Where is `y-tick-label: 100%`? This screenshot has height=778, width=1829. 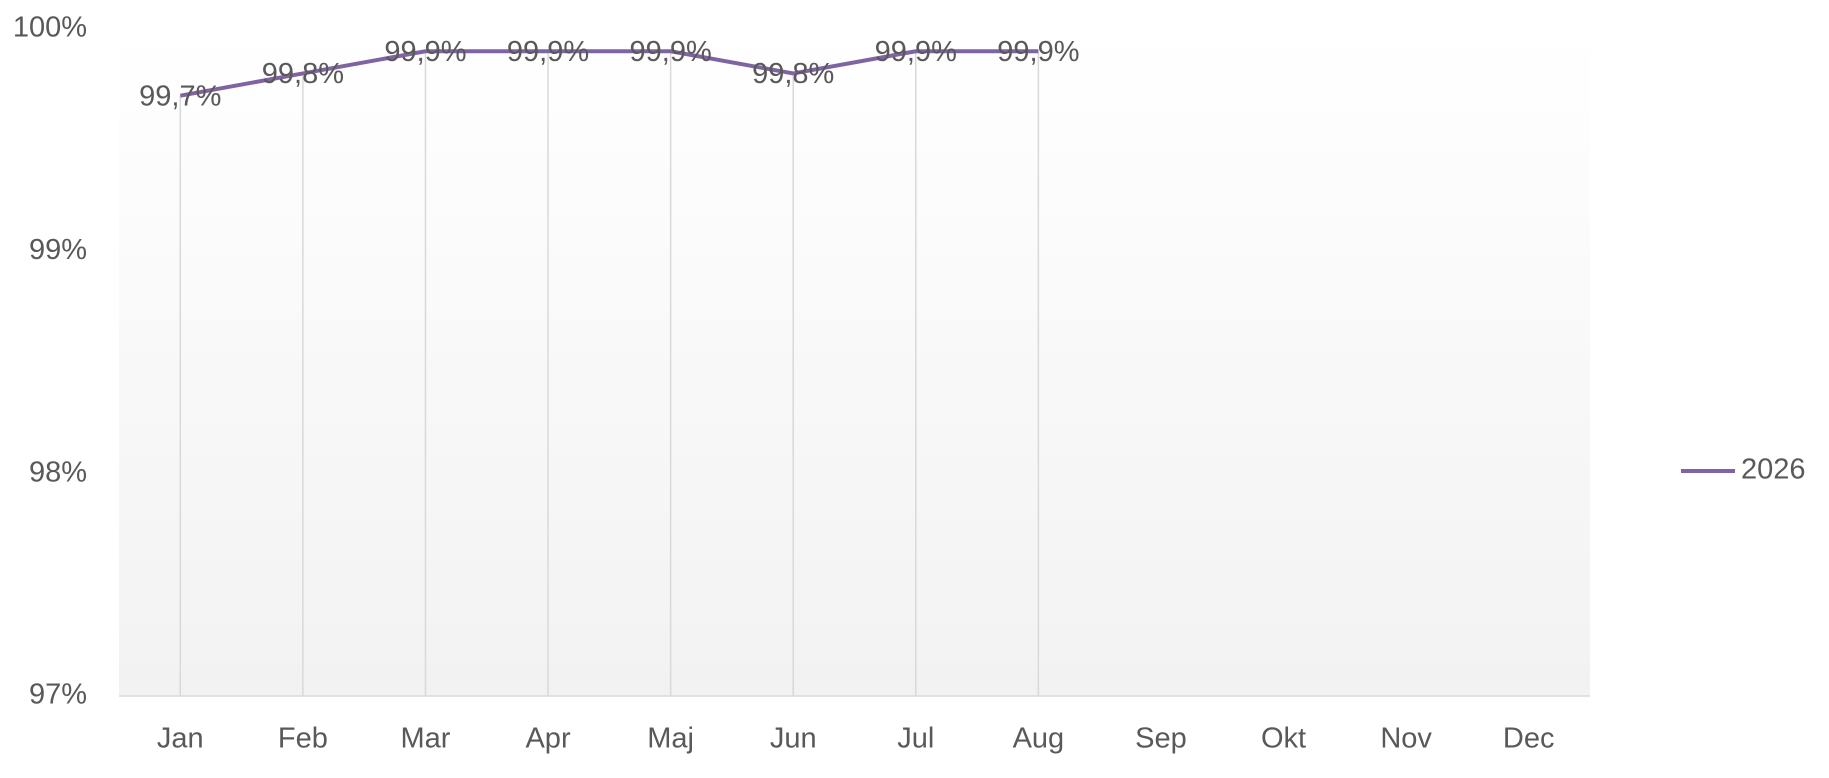
y-tick-label: 100% is located at coordinates (50, 28).